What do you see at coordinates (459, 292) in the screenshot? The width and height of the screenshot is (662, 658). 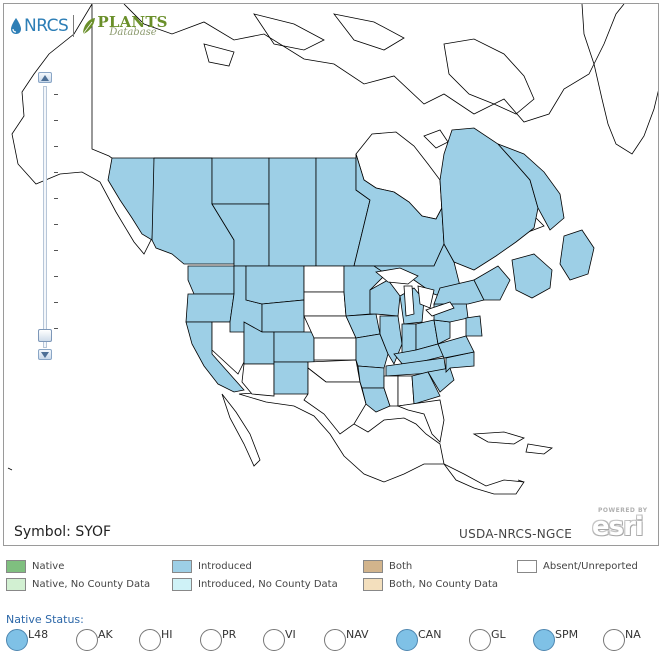 I see `region-new-york` at bounding box center [459, 292].